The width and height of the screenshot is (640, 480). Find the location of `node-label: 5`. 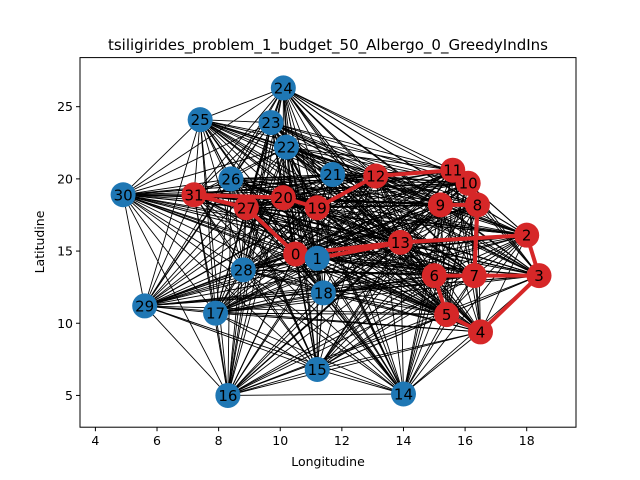

node-label: 5 is located at coordinates (447, 315).